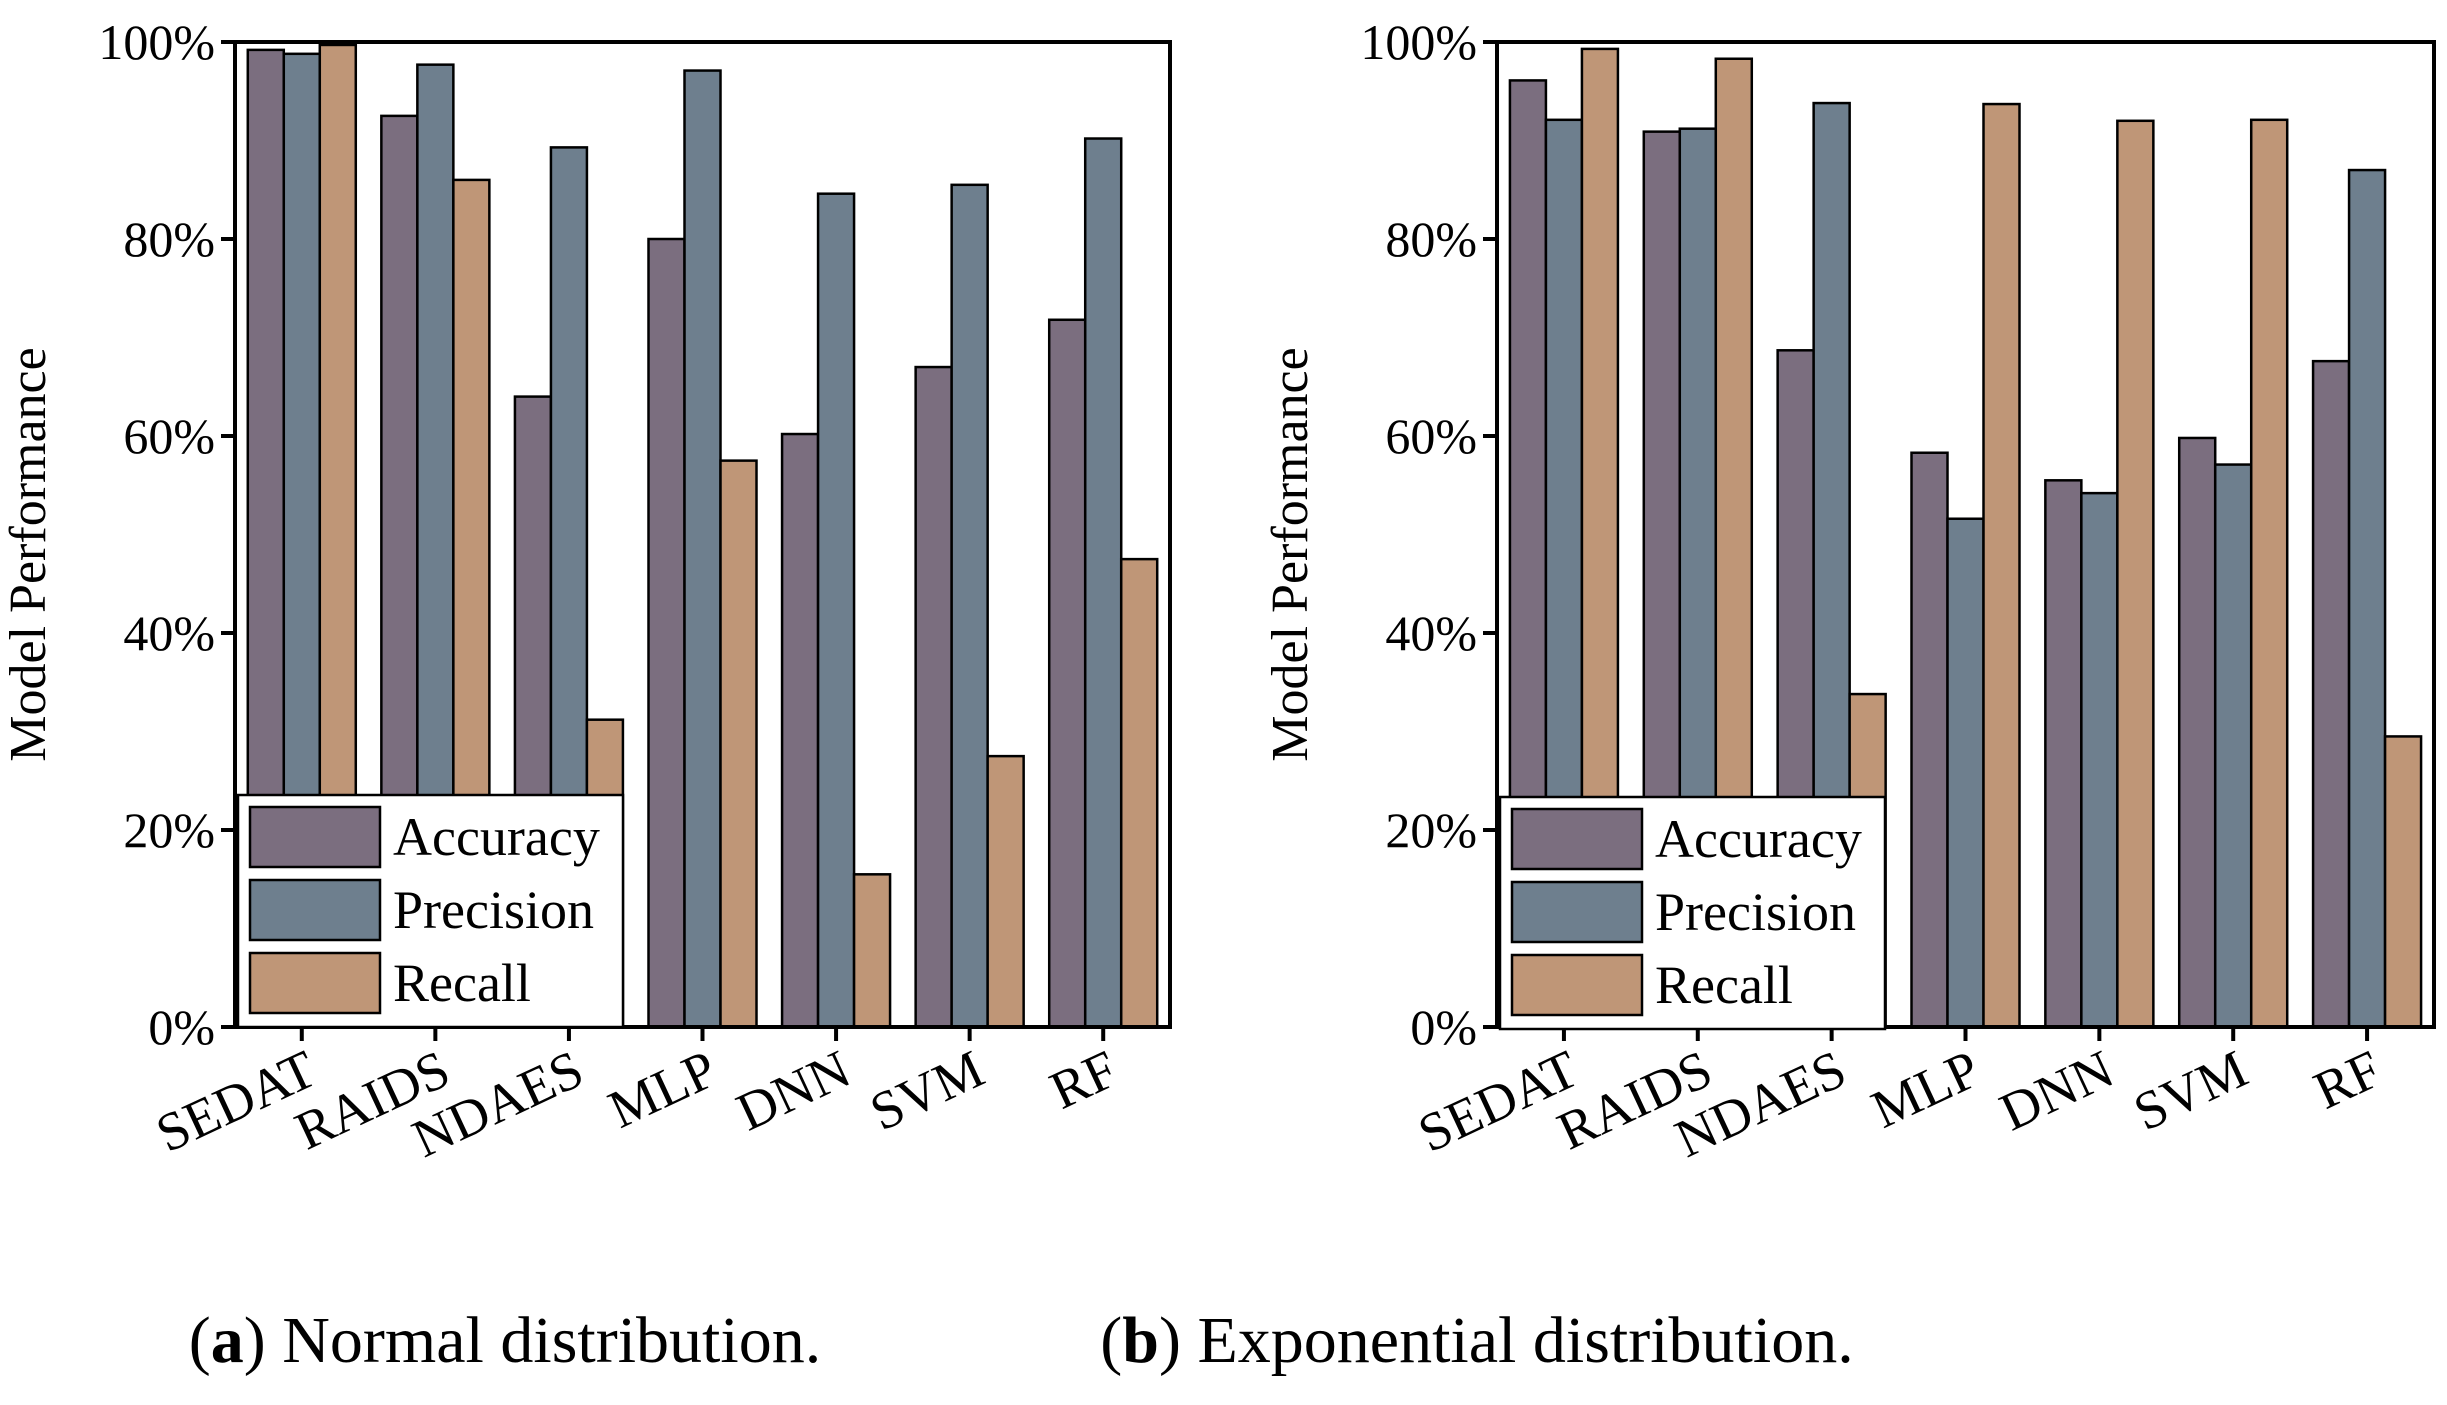  Describe the element at coordinates (1140, 1340) in the screenshot. I see `caption-b-letter: b` at that location.